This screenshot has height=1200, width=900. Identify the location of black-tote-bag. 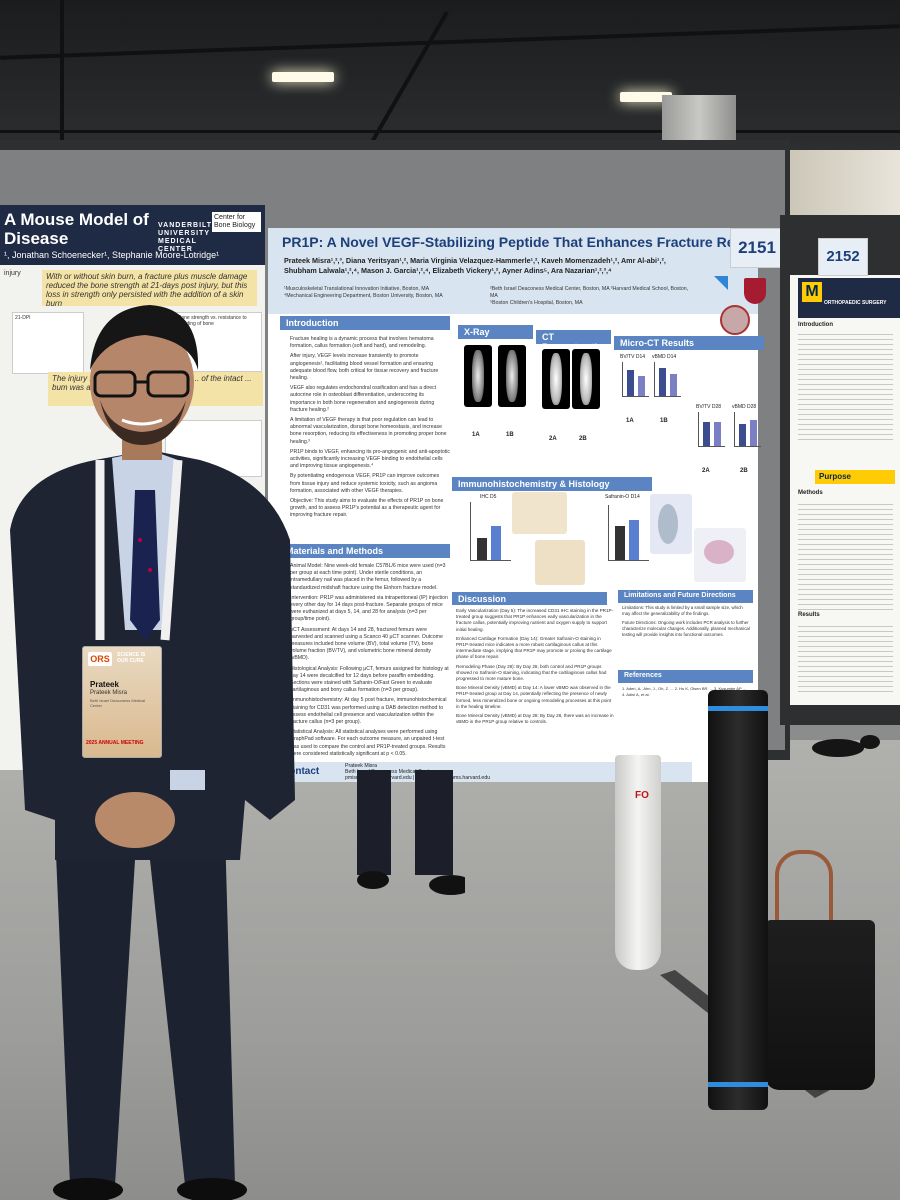
(820, 1005).